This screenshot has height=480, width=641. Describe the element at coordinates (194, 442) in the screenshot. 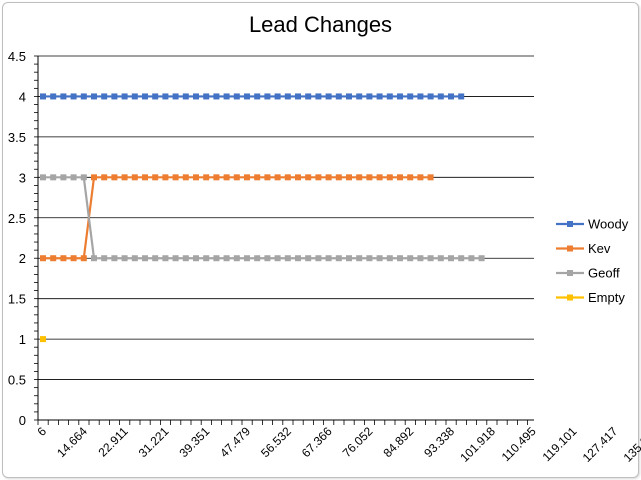

I see `x-tick-label: 39.351` at that location.